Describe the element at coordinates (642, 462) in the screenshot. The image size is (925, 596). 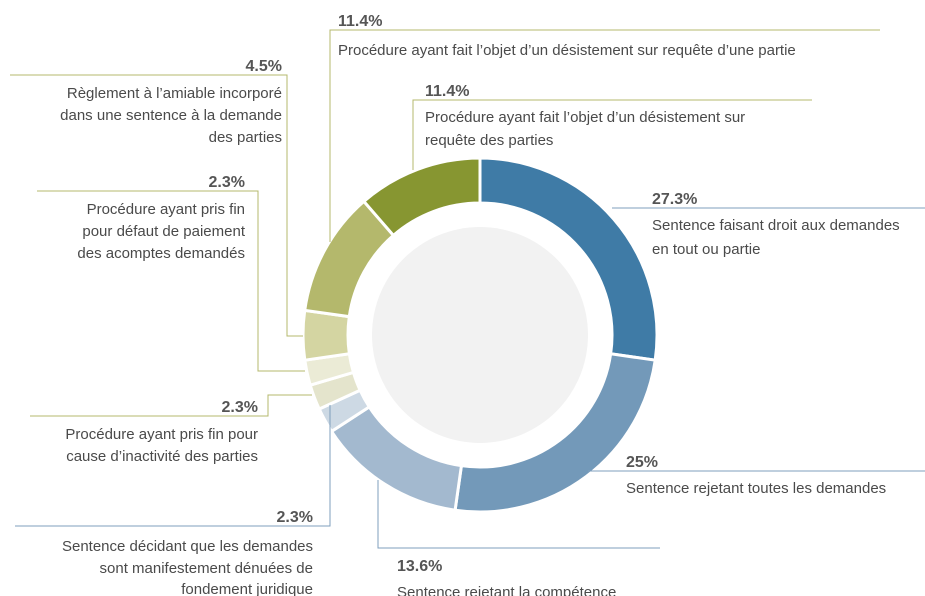
I see `value-label: 25%` at that location.